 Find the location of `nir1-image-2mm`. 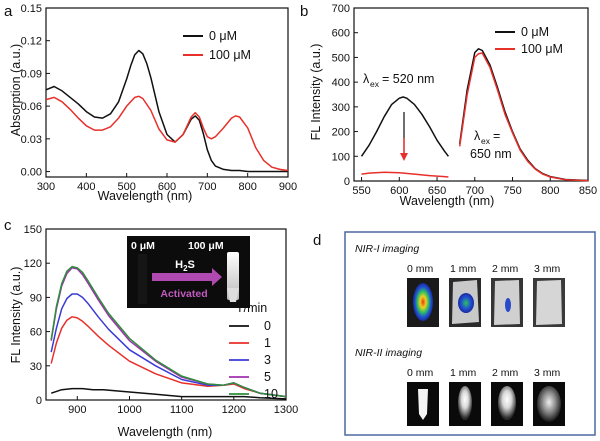

nir1-image-2mm is located at coordinates (507, 302).